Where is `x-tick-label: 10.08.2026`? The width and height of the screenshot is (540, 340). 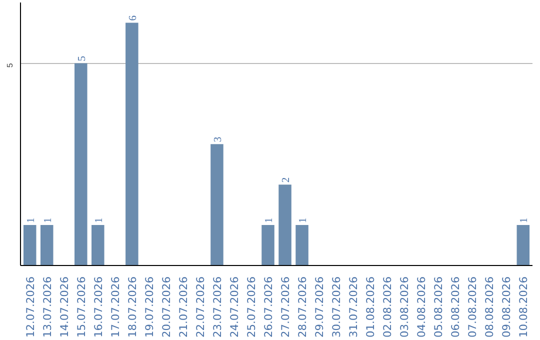 x-tick-label: 10.08.2026 is located at coordinates (523, 307).